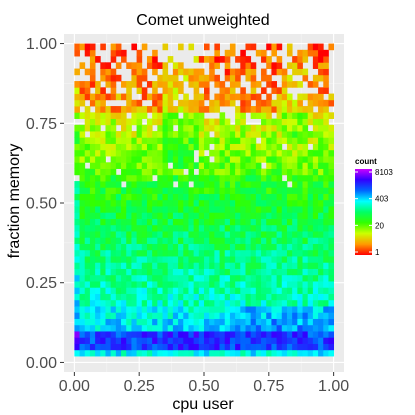  I want to click on y-tick-label: 0.75, so click(41, 124).